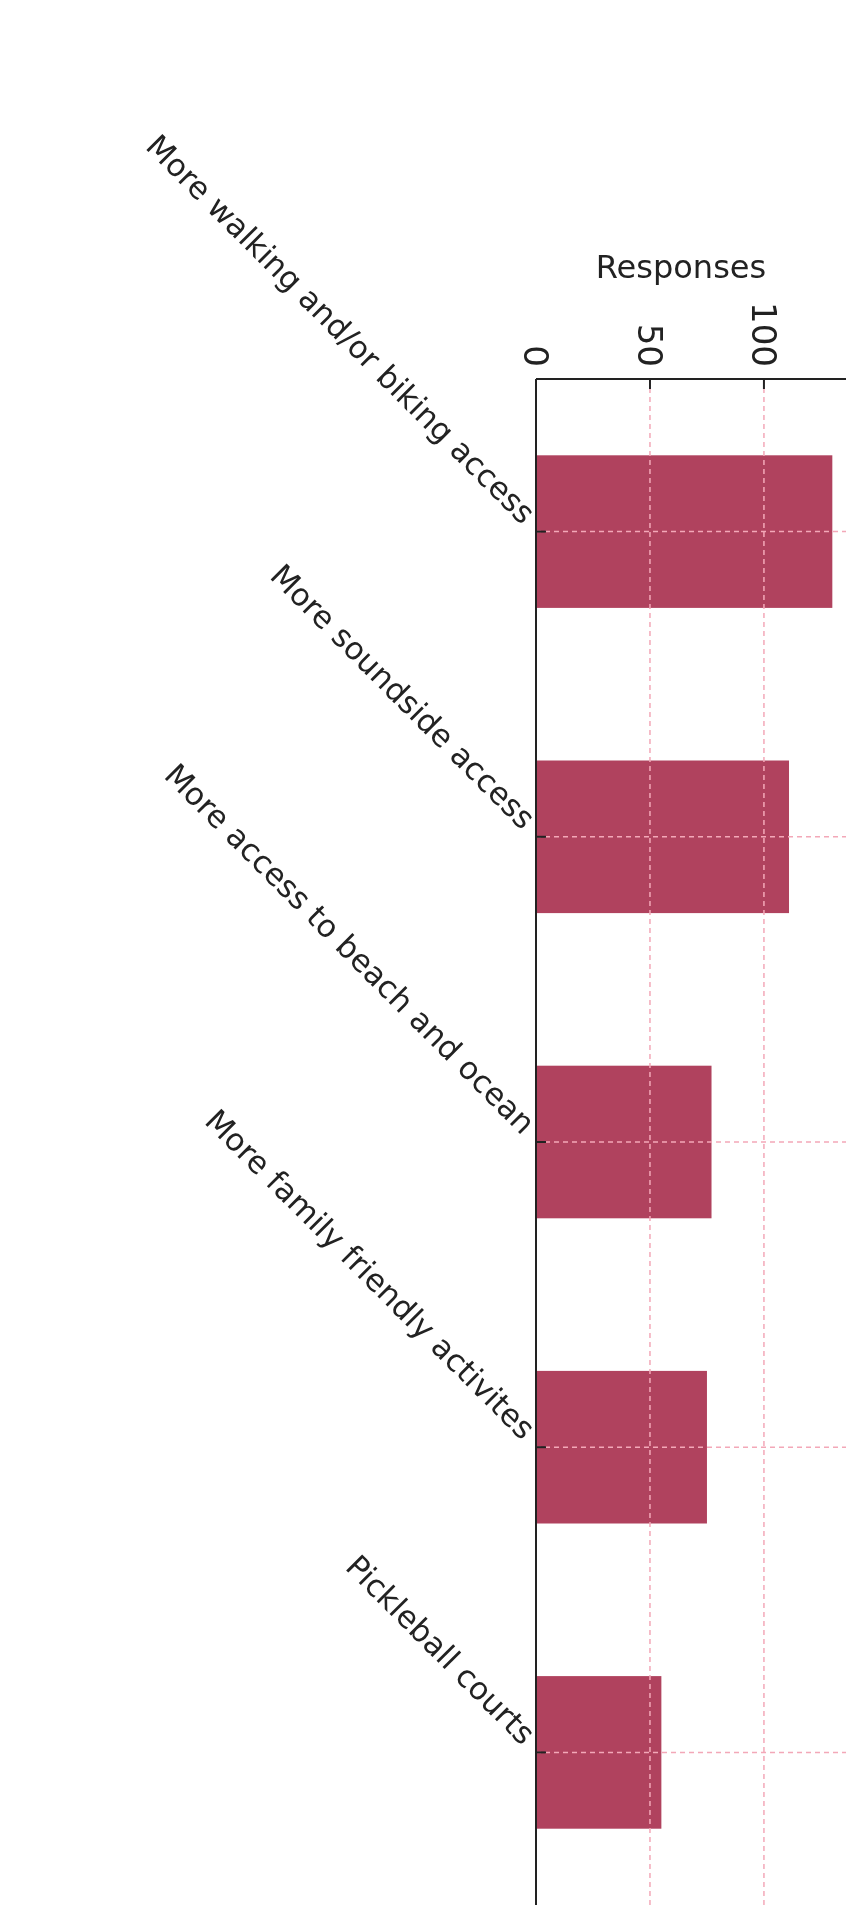 The width and height of the screenshot is (856, 1912). I want to click on x-tick-label: 50, so click(649, 345).